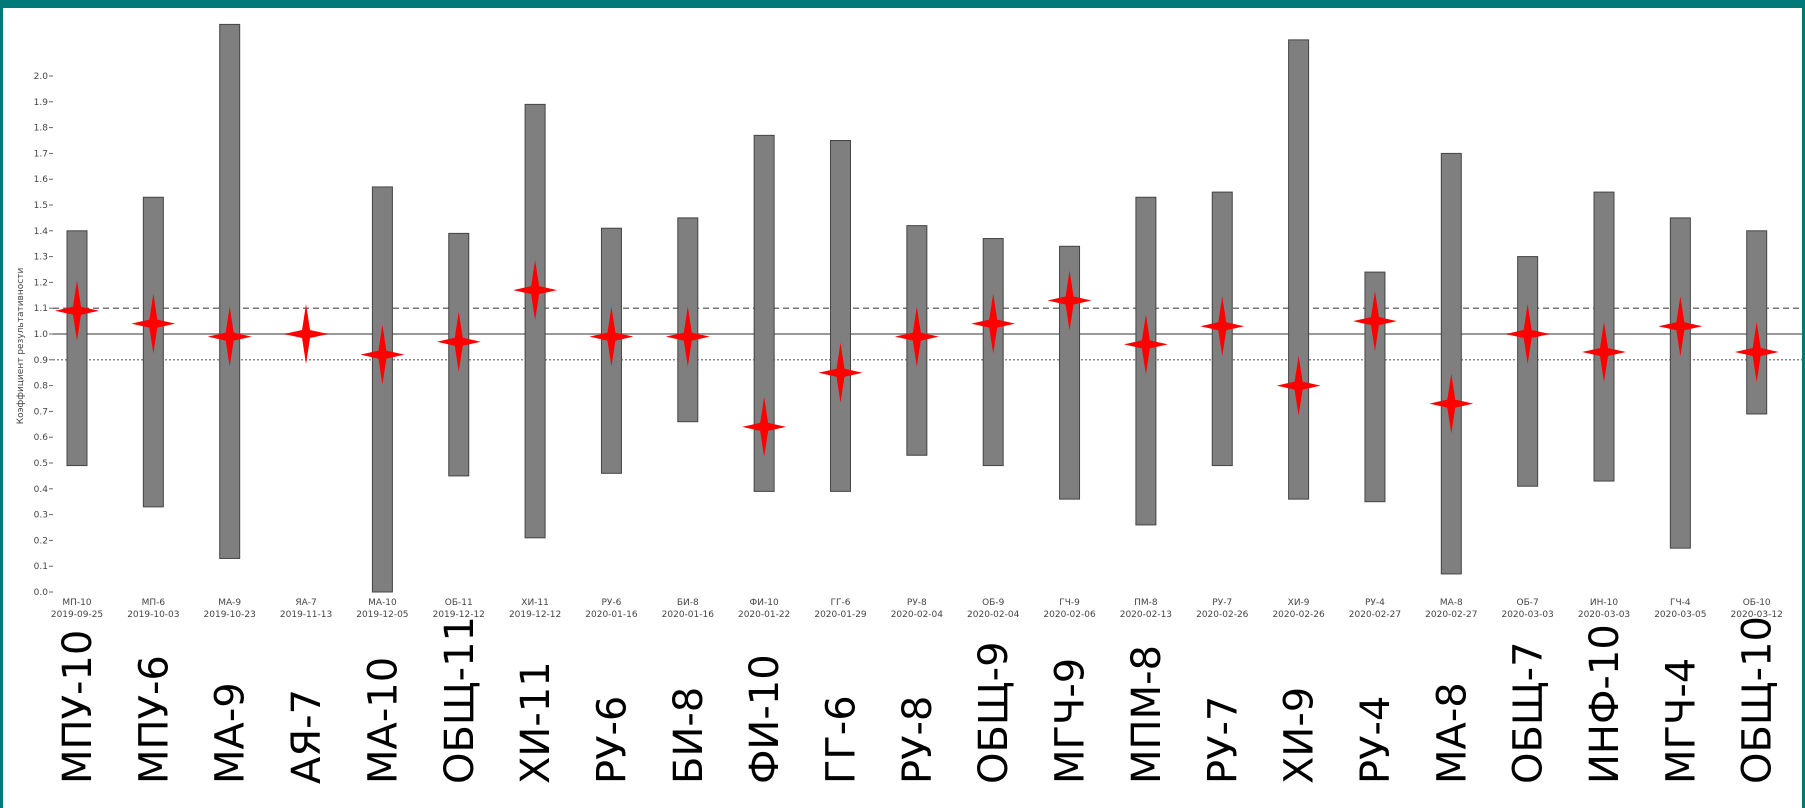 The height and width of the screenshot is (808, 1805). What do you see at coordinates (41, 567) in the screenshot?
I see `y-tick-label: 0.1` at bounding box center [41, 567].